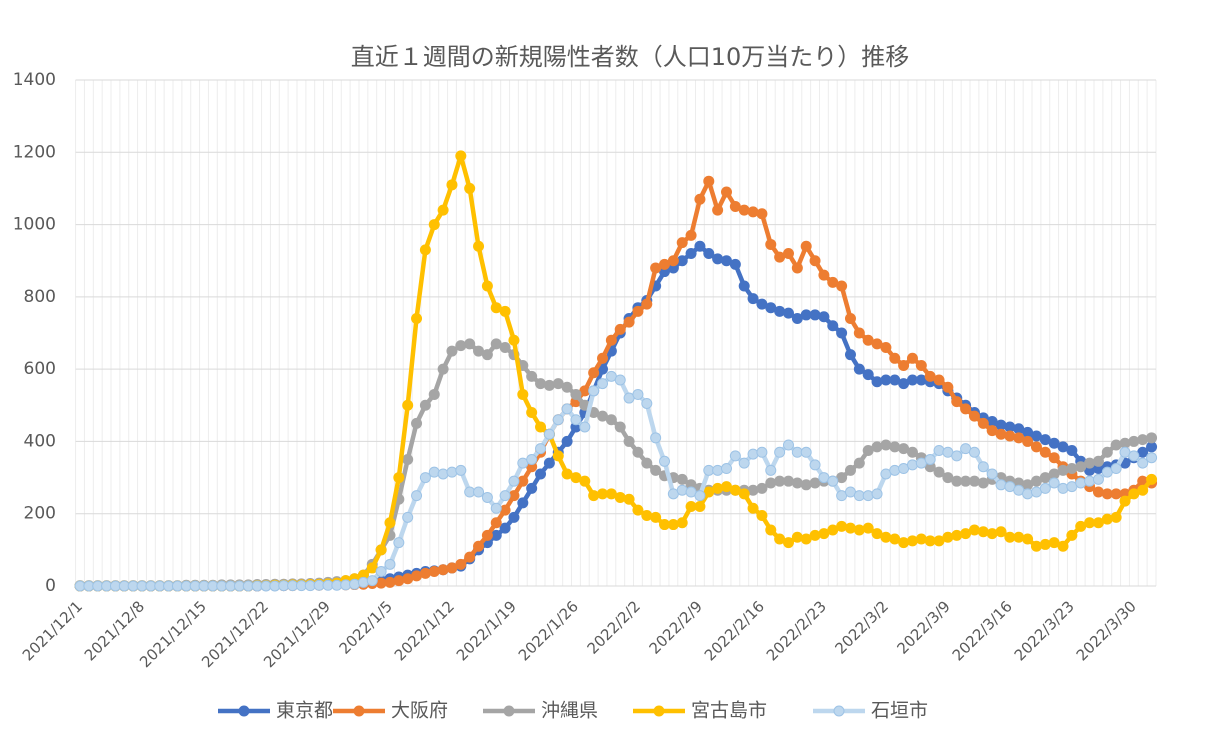  What do you see at coordinates (366, 627) in the screenshot?
I see `x-tick-label: 2022/1/5` at bounding box center [366, 627].